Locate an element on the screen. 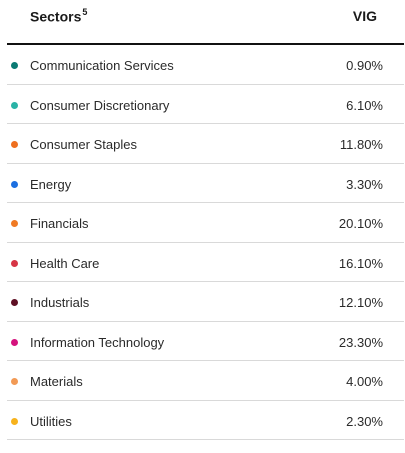 The height and width of the screenshot is (453, 405). sector-weight: 4.00% is located at coordinates (364, 381).